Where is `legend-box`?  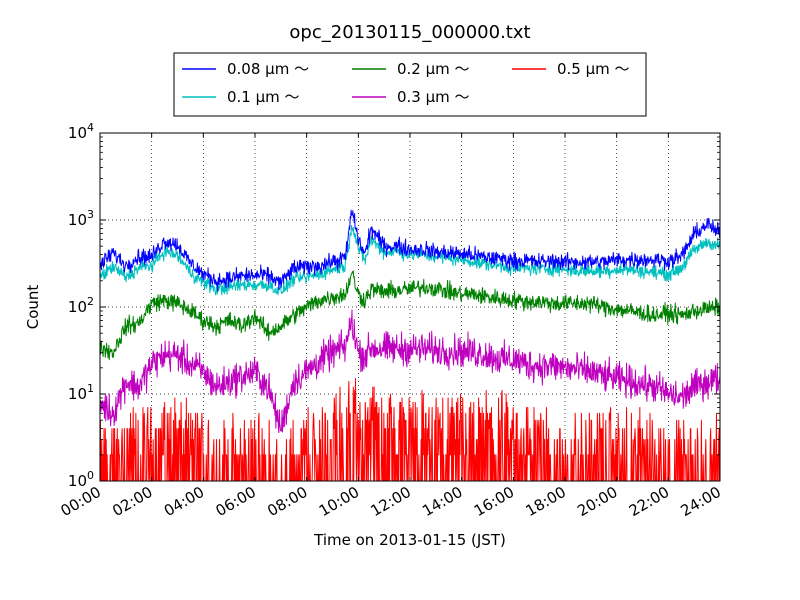 legend-box is located at coordinates (410, 84).